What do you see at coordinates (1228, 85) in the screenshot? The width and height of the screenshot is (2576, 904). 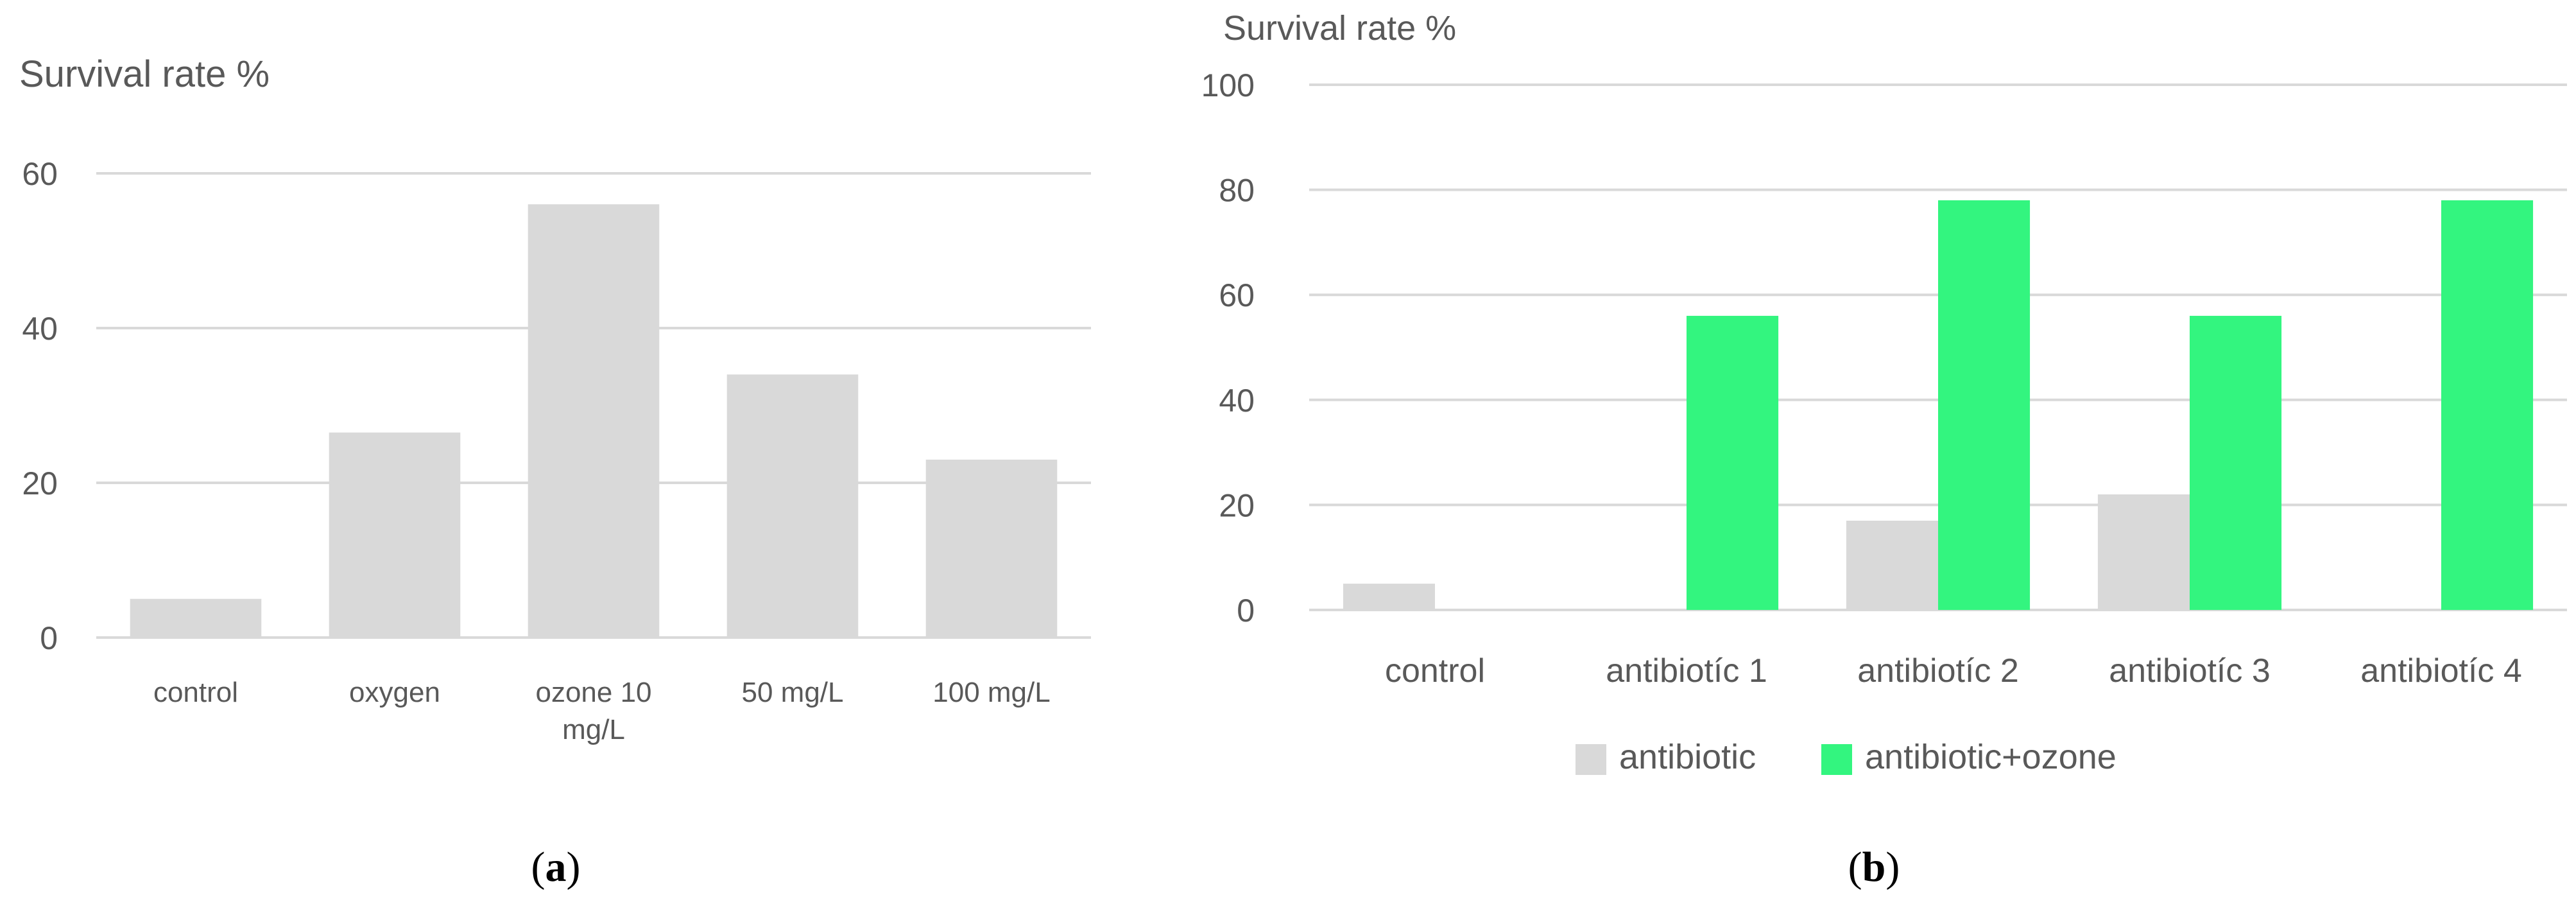 I see `y-tick-label: 100` at bounding box center [1228, 85].